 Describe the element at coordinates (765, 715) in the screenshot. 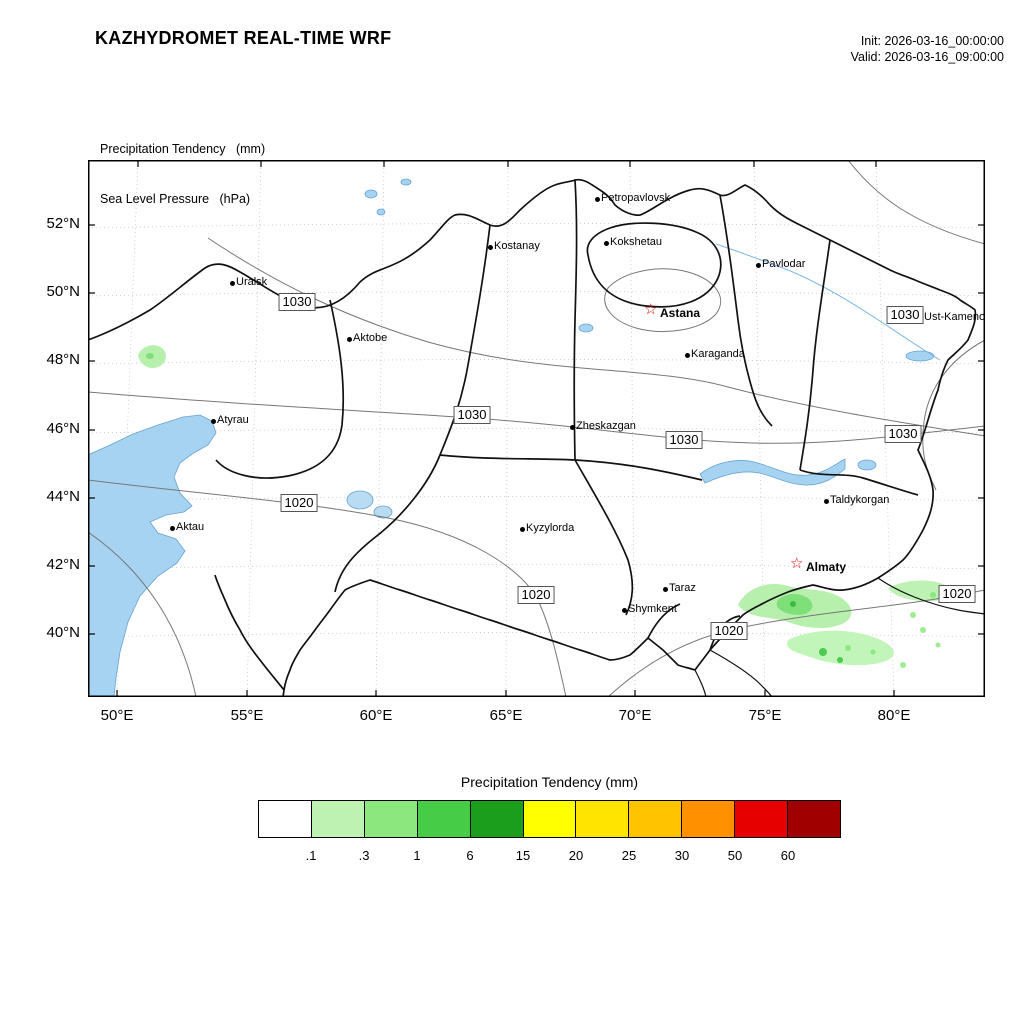

I see `lon-tick-label: 75°E` at that location.